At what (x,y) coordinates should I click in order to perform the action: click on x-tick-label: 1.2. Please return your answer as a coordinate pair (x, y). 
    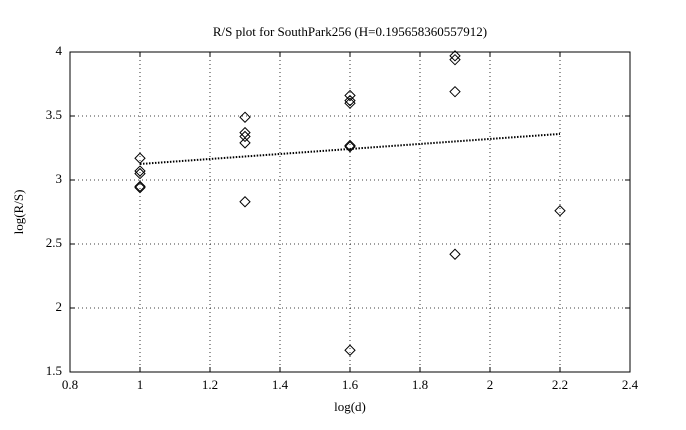
    Looking at the image, I should click on (210, 384).